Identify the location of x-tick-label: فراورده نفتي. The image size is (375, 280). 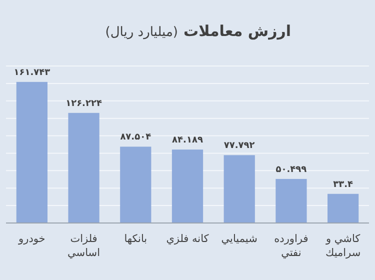
(291, 246).